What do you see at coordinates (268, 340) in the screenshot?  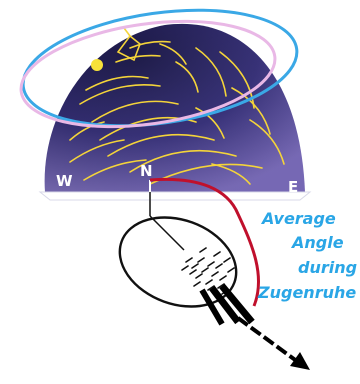 I see `heading-arrow-shaft` at bounding box center [268, 340].